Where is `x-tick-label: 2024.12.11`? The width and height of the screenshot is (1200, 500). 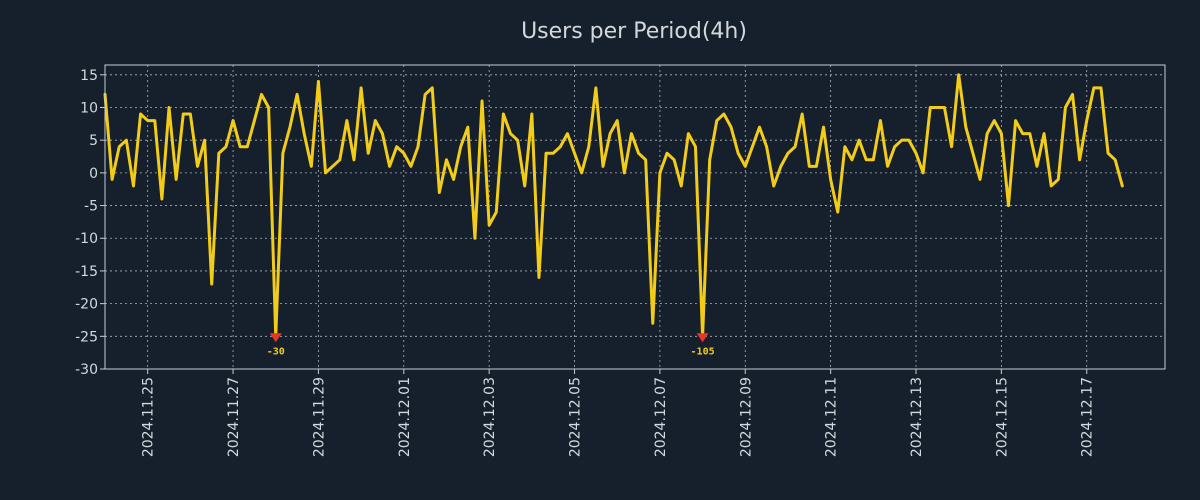 x-tick-label: 2024.12.11 is located at coordinates (832, 417).